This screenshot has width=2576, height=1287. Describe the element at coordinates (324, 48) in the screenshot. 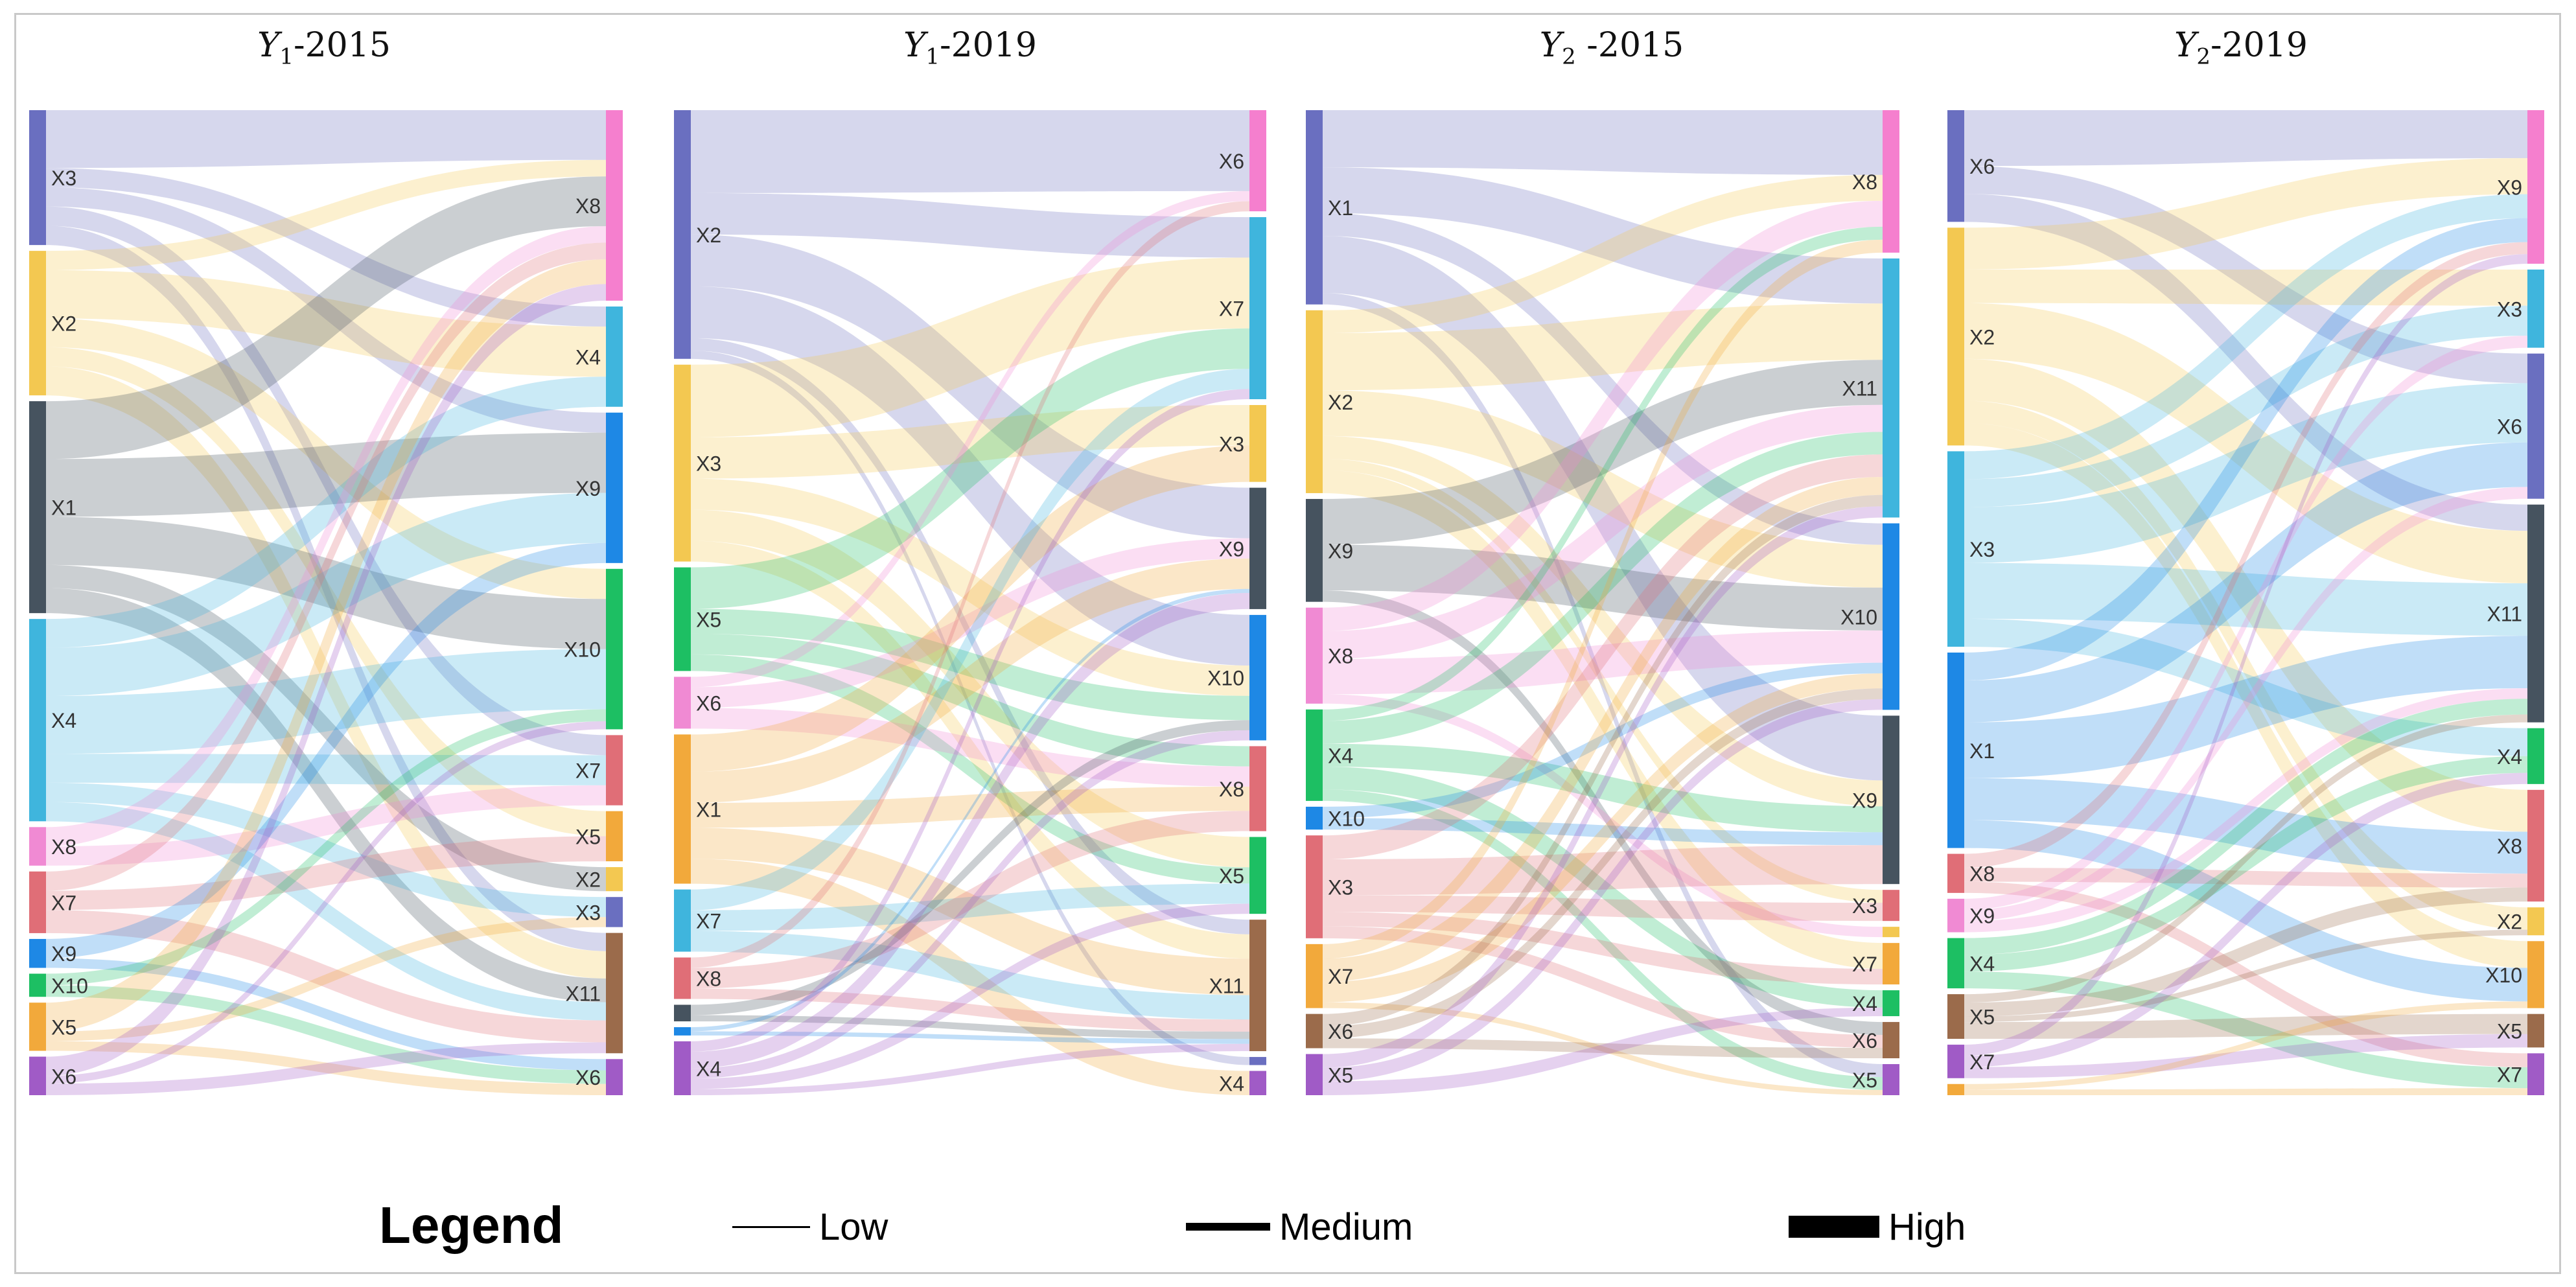

I see `panel-title-1: Y1-2015` at that location.